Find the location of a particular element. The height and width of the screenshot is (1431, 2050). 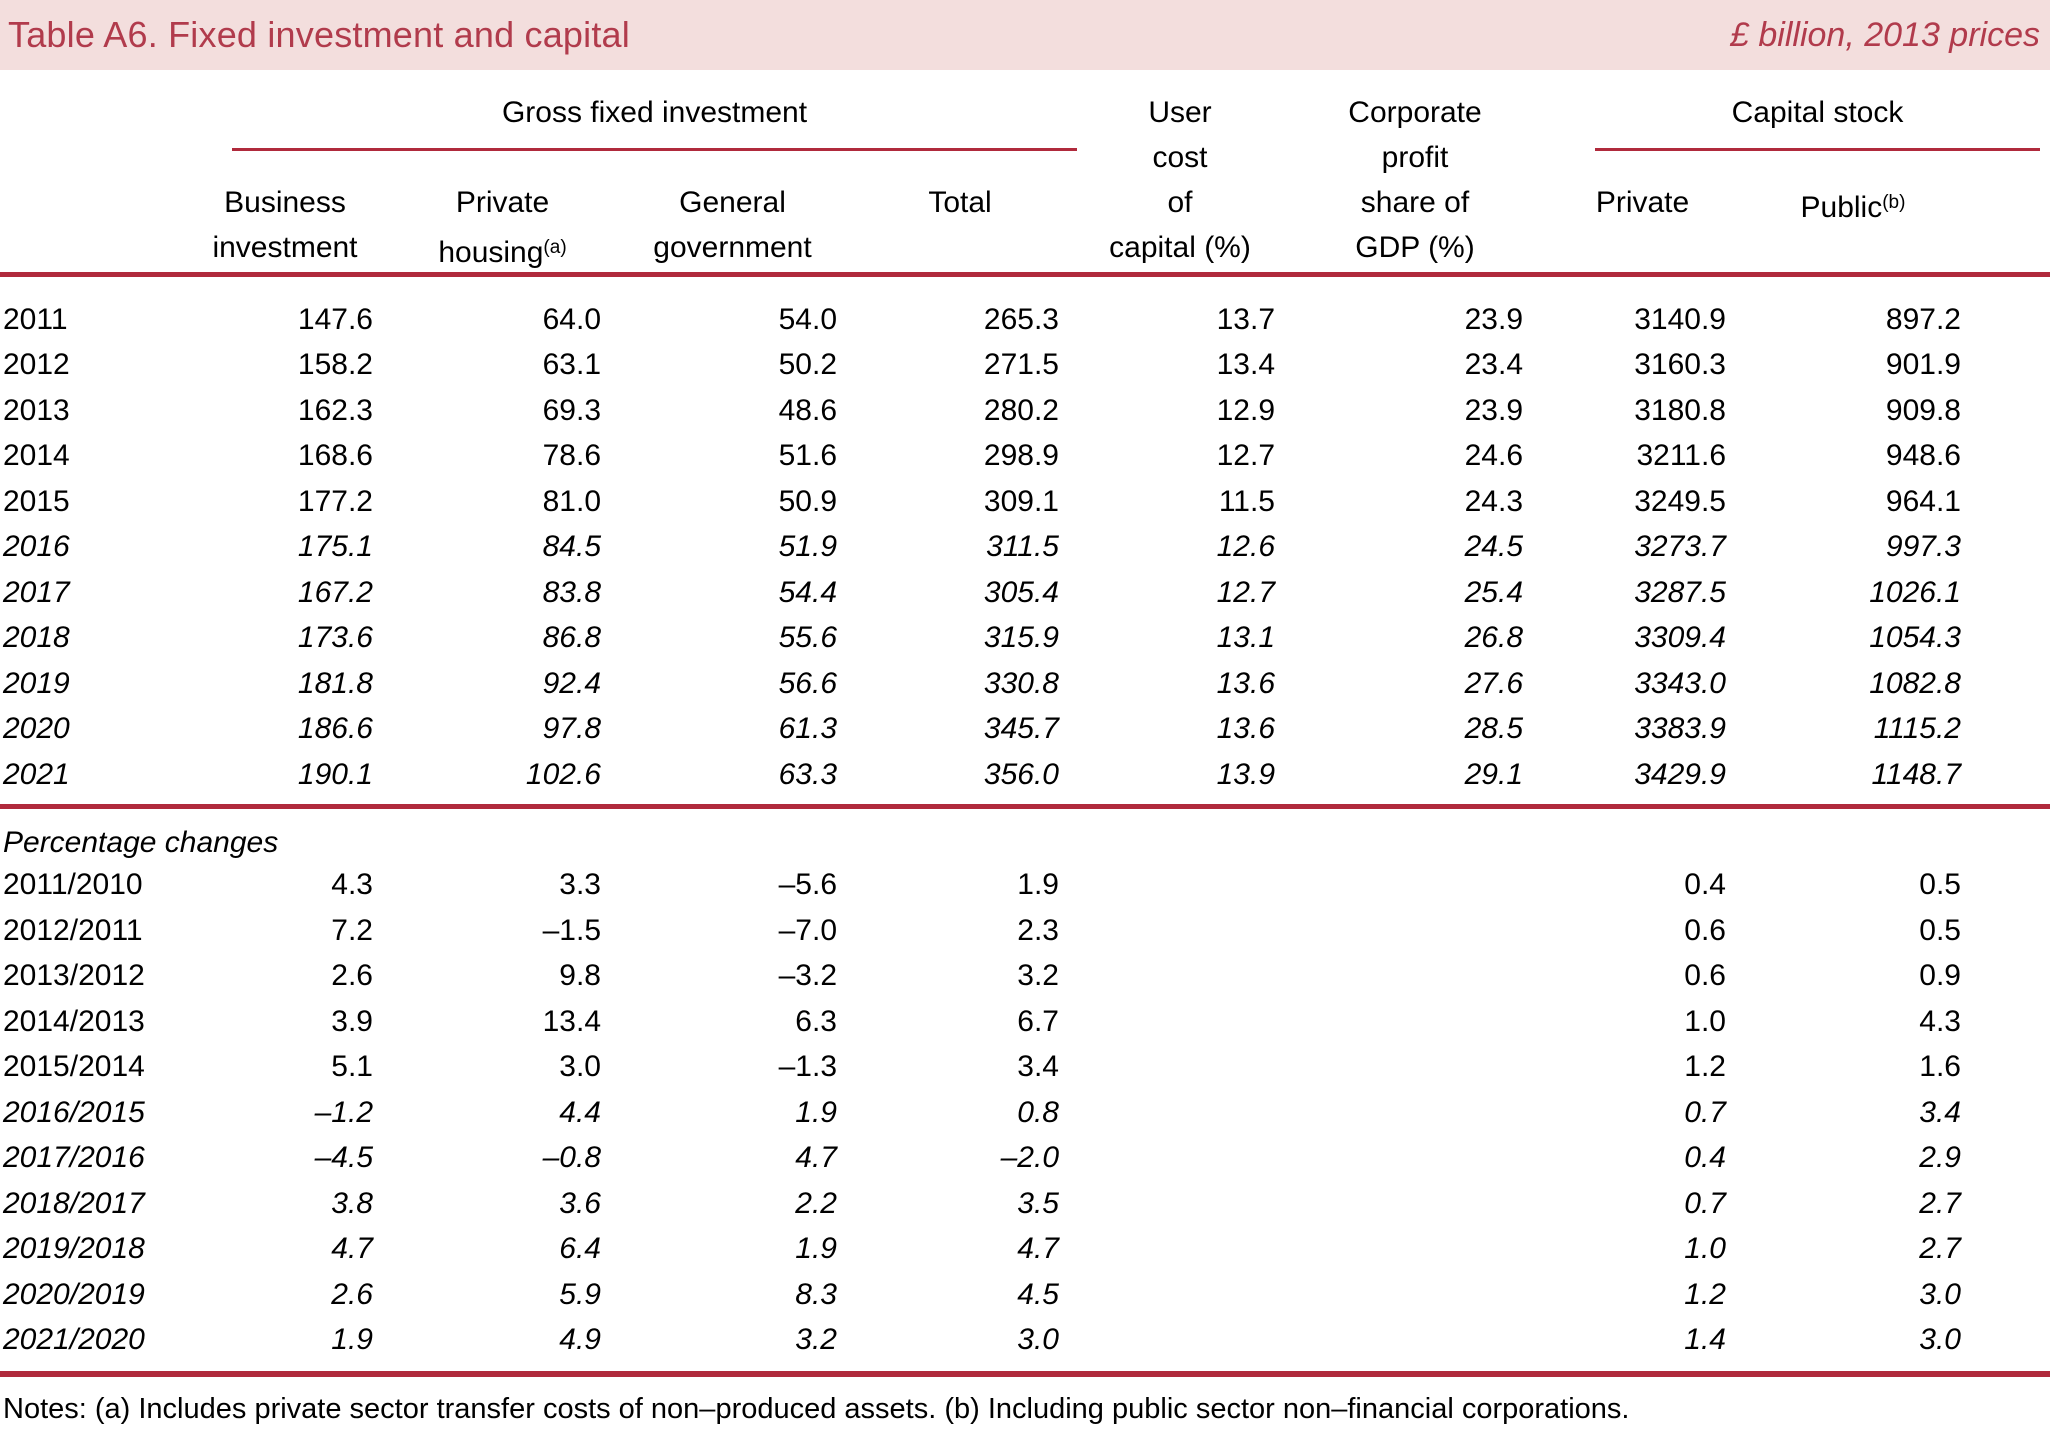

value-cell: 27.6 is located at coordinates (1493, 683).